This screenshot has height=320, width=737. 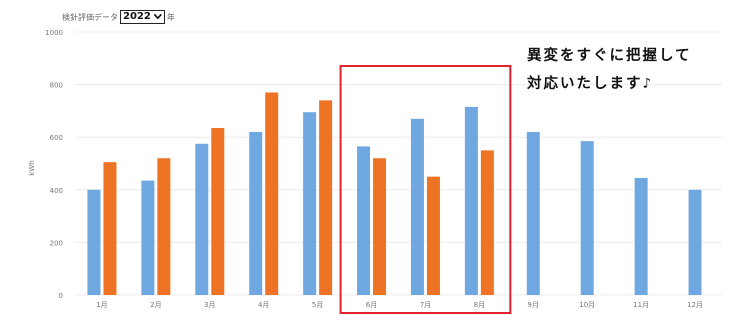 What do you see at coordinates (32, 167) in the screenshot?
I see `y-axis-label: kWh` at bounding box center [32, 167].